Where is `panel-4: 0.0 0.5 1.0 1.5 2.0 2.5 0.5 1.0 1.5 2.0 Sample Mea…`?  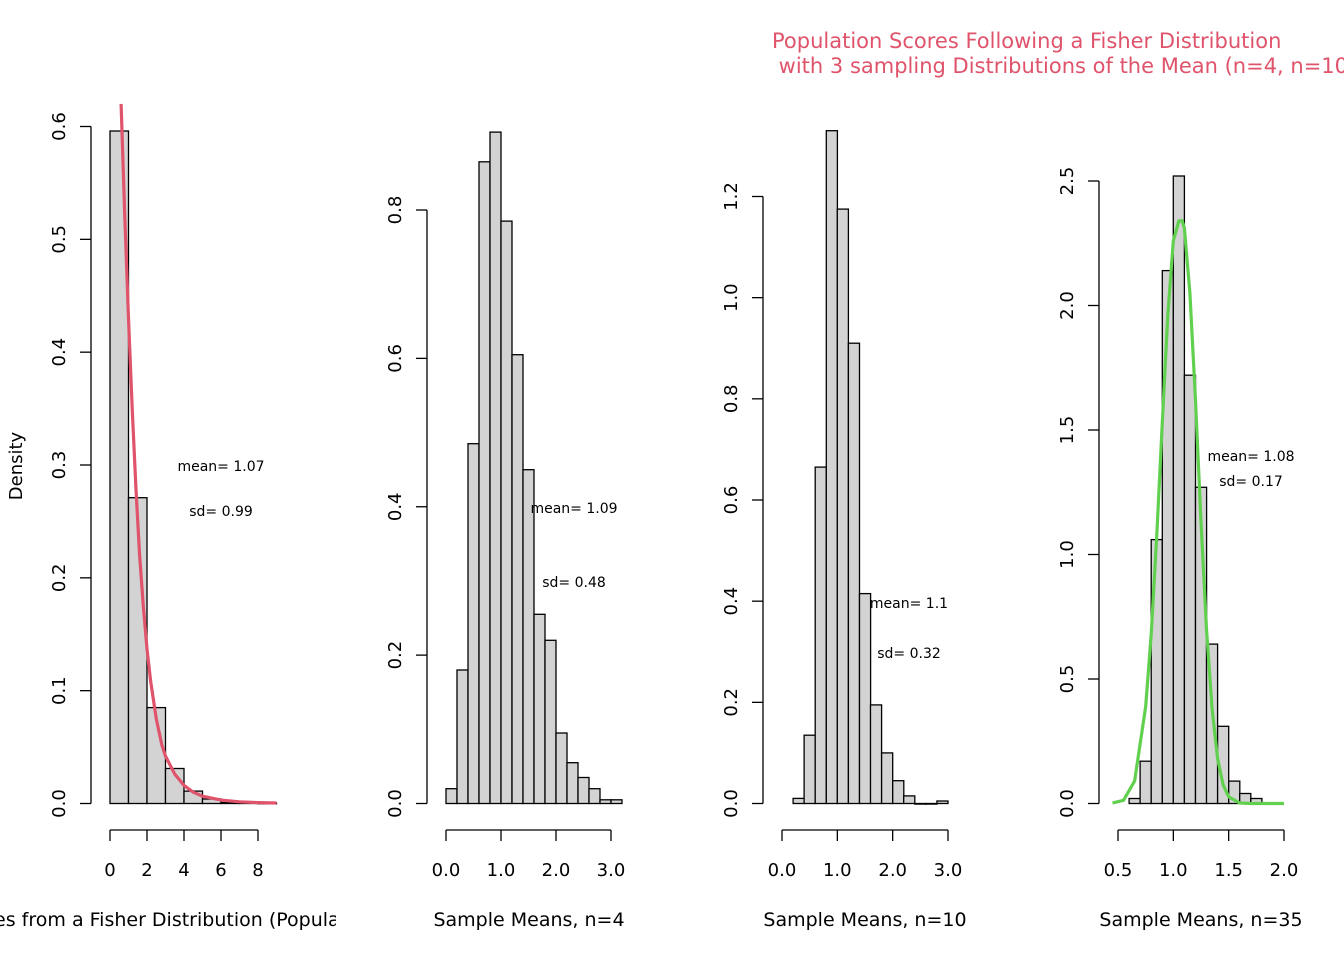
panel-4: 0.0 0.5 1.0 1.5 2.0 2.5 0.5 1.0 1.5 2.0 Sample Mea… is located at coordinates (1180, 549).